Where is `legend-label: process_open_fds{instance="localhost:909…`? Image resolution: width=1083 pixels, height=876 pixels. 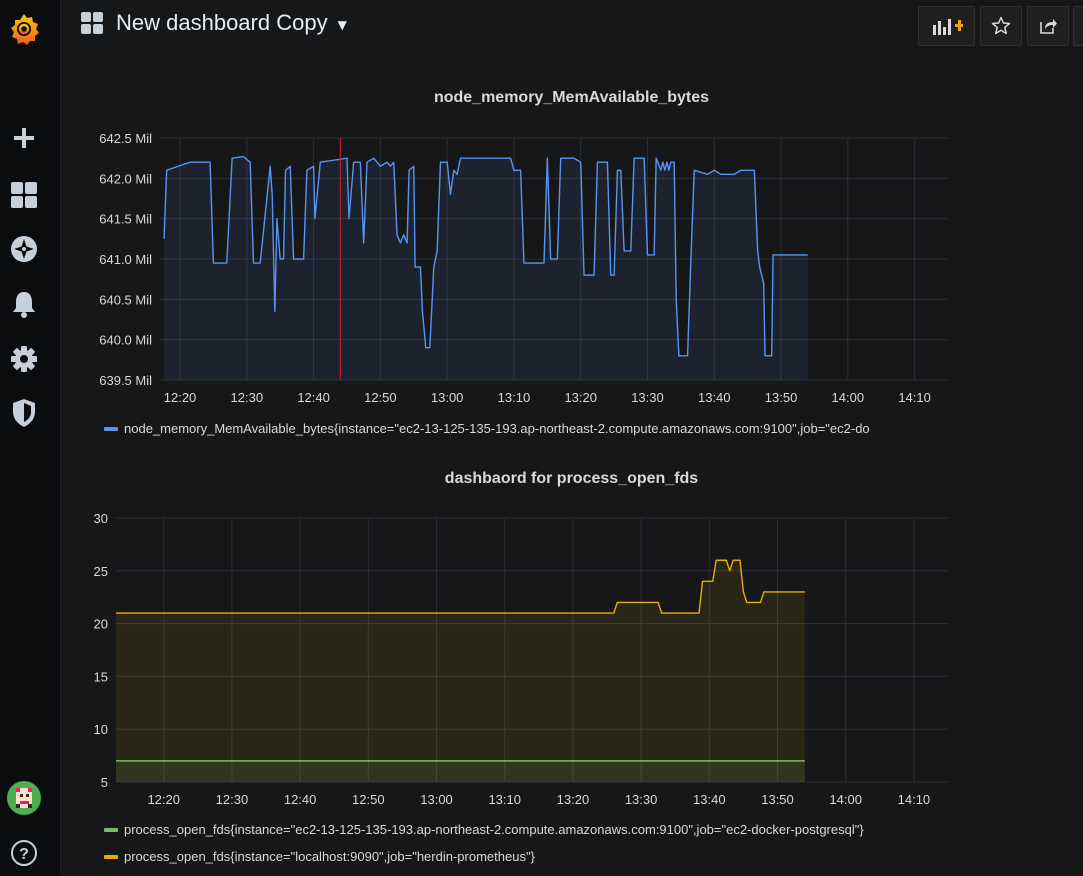 legend-label: process_open_fds{instance="localhost:909… is located at coordinates (329, 856).